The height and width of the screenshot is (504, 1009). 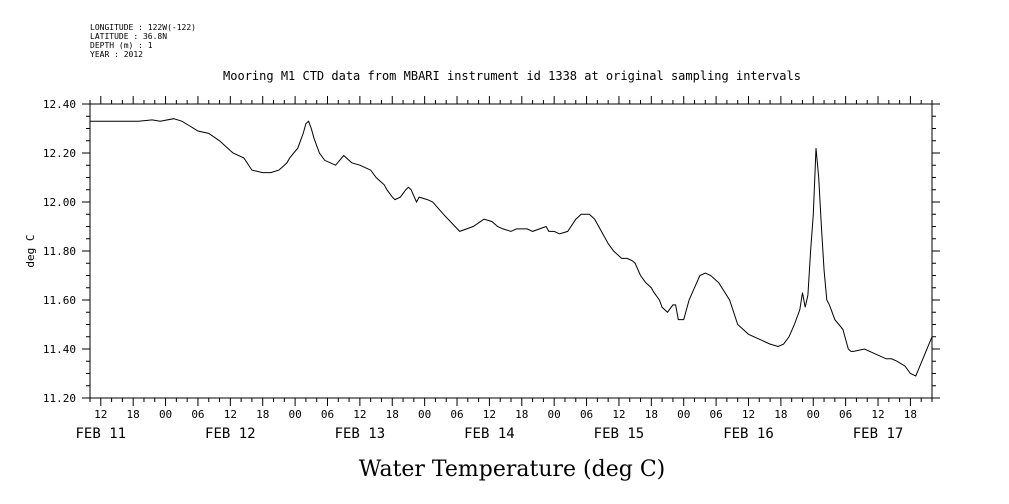 What do you see at coordinates (59, 153) in the screenshot?
I see `y-tick-label: 12.20` at bounding box center [59, 153].